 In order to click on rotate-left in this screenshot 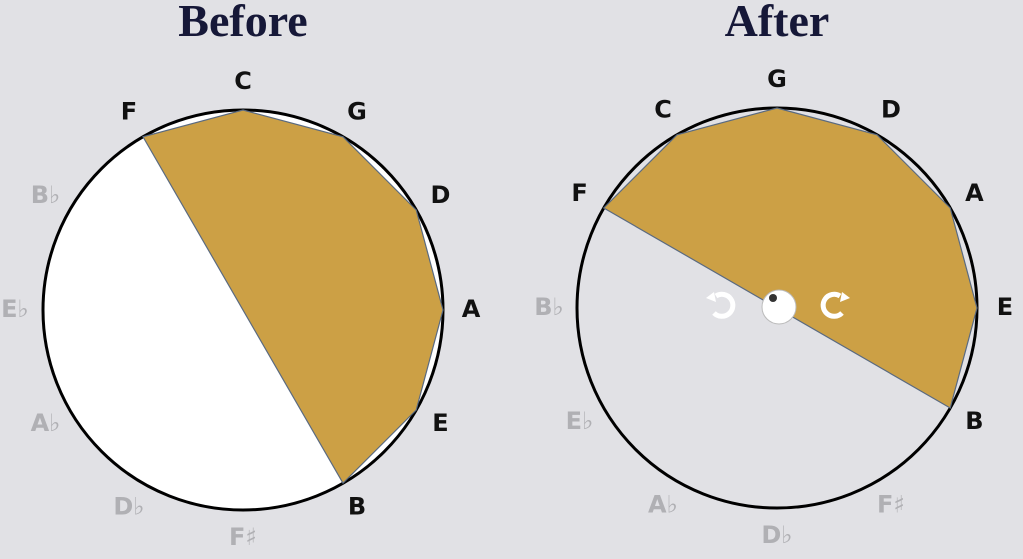, I will do `click(724, 305)`.